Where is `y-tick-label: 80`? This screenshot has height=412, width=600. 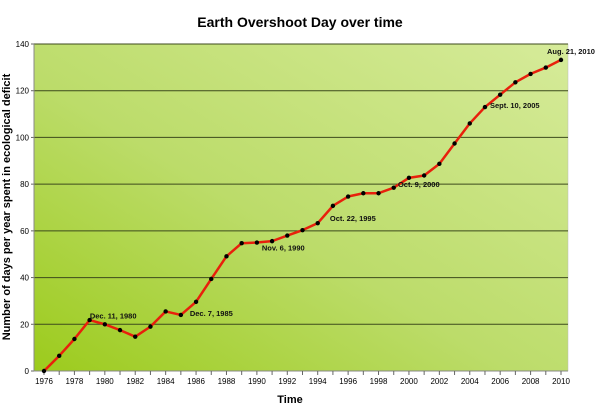 y-tick-label: 80 is located at coordinates (24, 184).